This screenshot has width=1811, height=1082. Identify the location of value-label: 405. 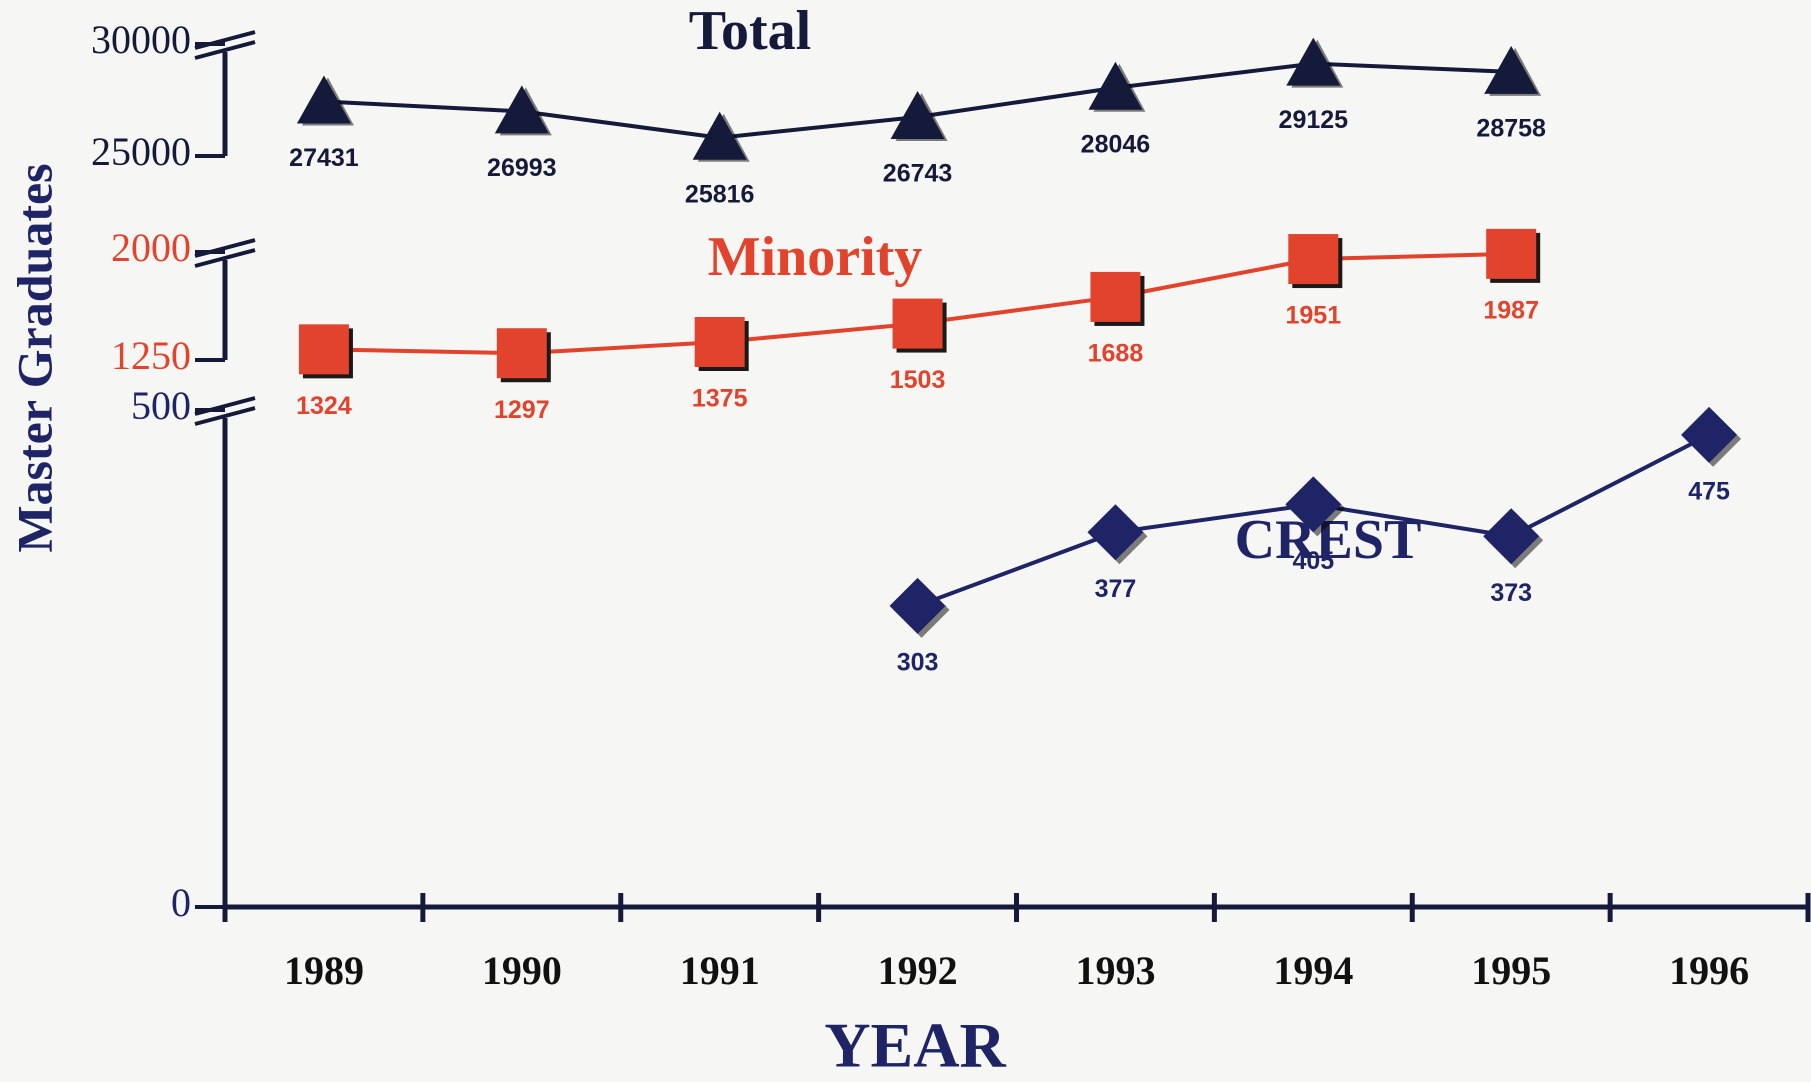
(1313, 561).